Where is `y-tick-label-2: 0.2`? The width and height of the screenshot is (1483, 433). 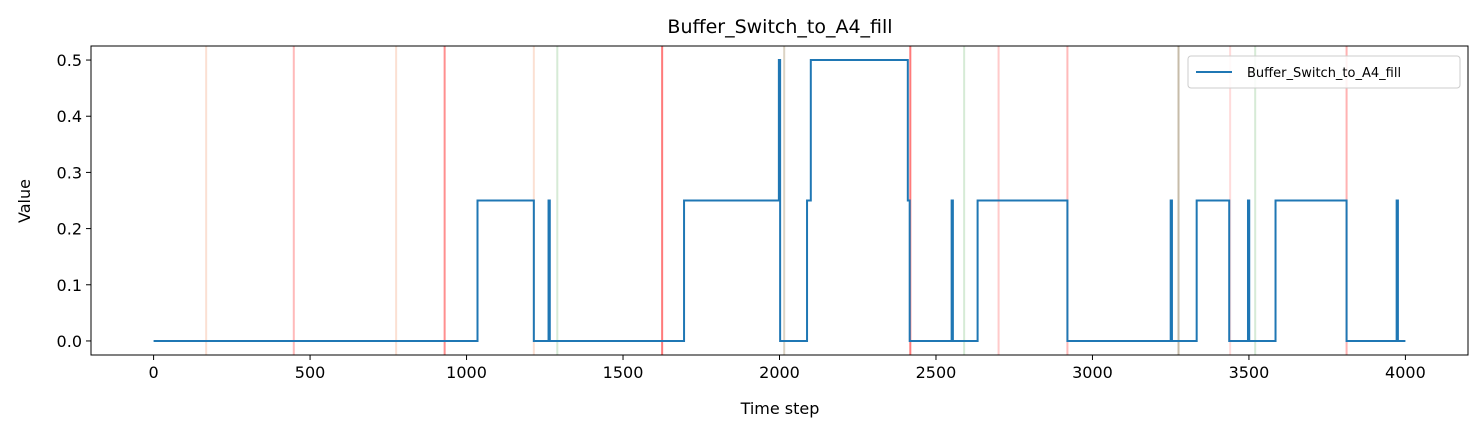
y-tick-label-2: 0.2 is located at coordinates (69, 229).